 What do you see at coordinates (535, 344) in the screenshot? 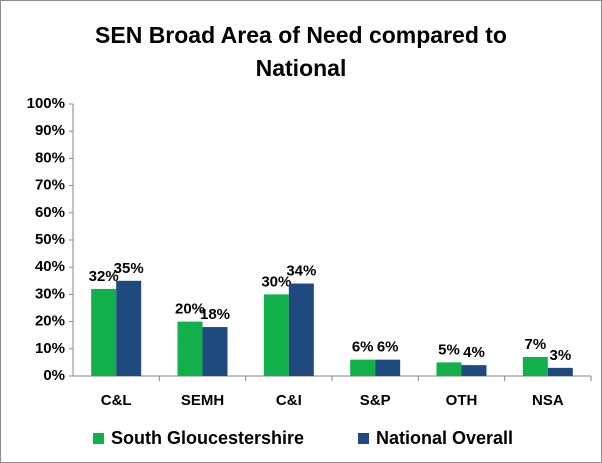
I see `data-label: 7%` at bounding box center [535, 344].